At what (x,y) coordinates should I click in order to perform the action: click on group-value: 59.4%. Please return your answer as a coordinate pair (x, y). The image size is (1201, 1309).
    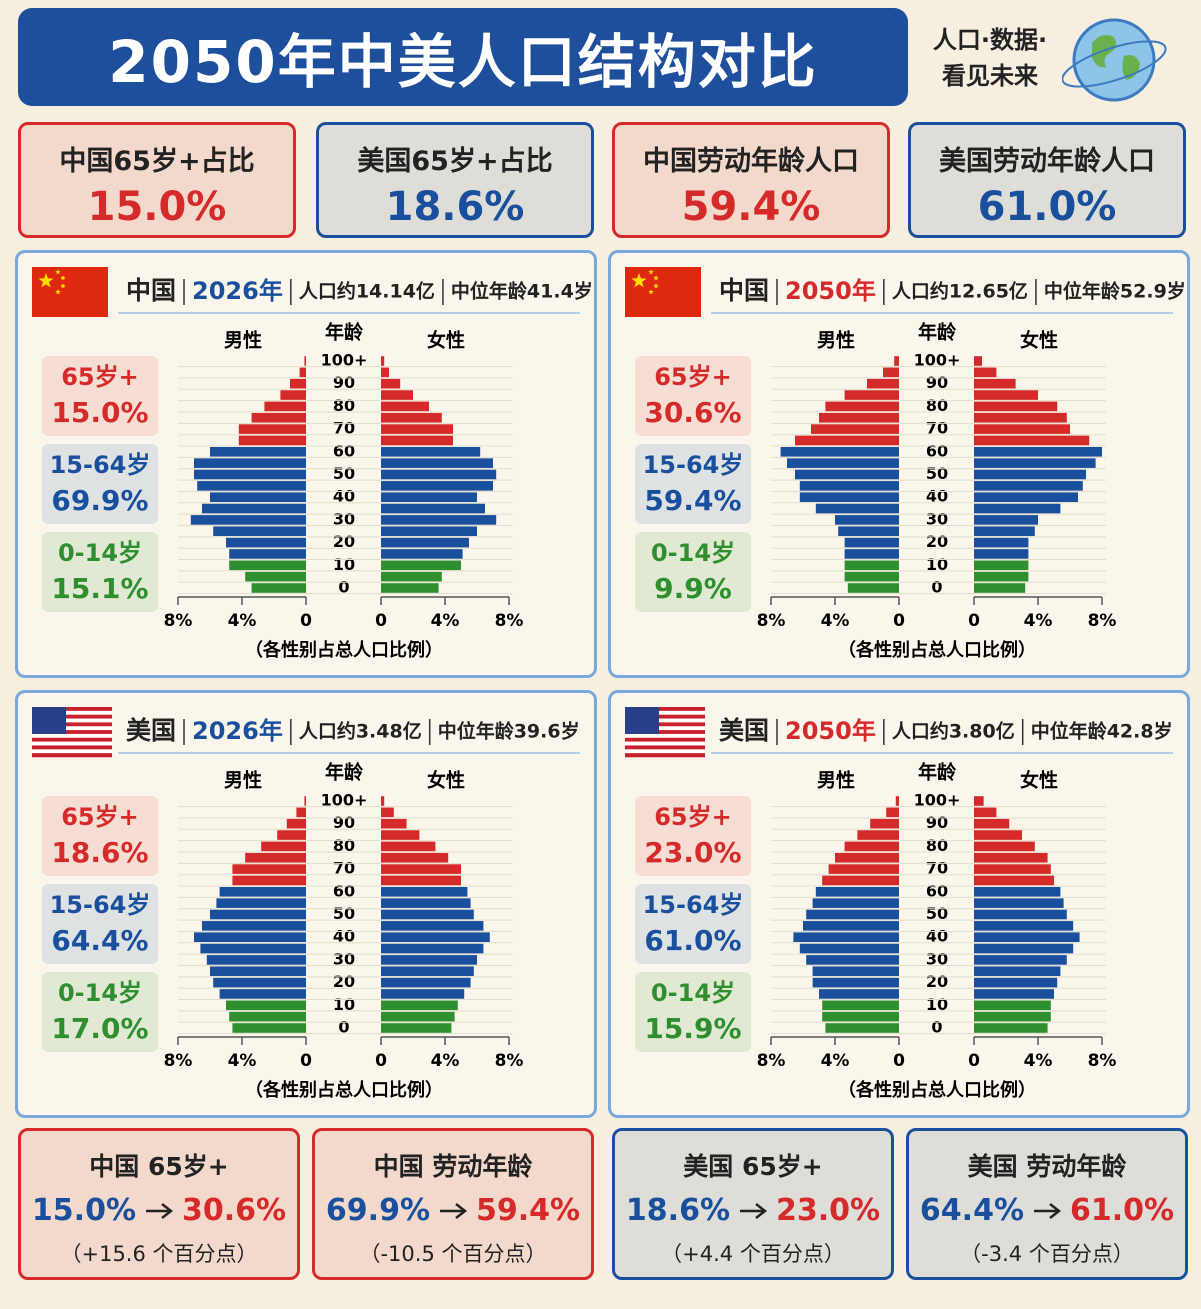
    Looking at the image, I should click on (692, 500).